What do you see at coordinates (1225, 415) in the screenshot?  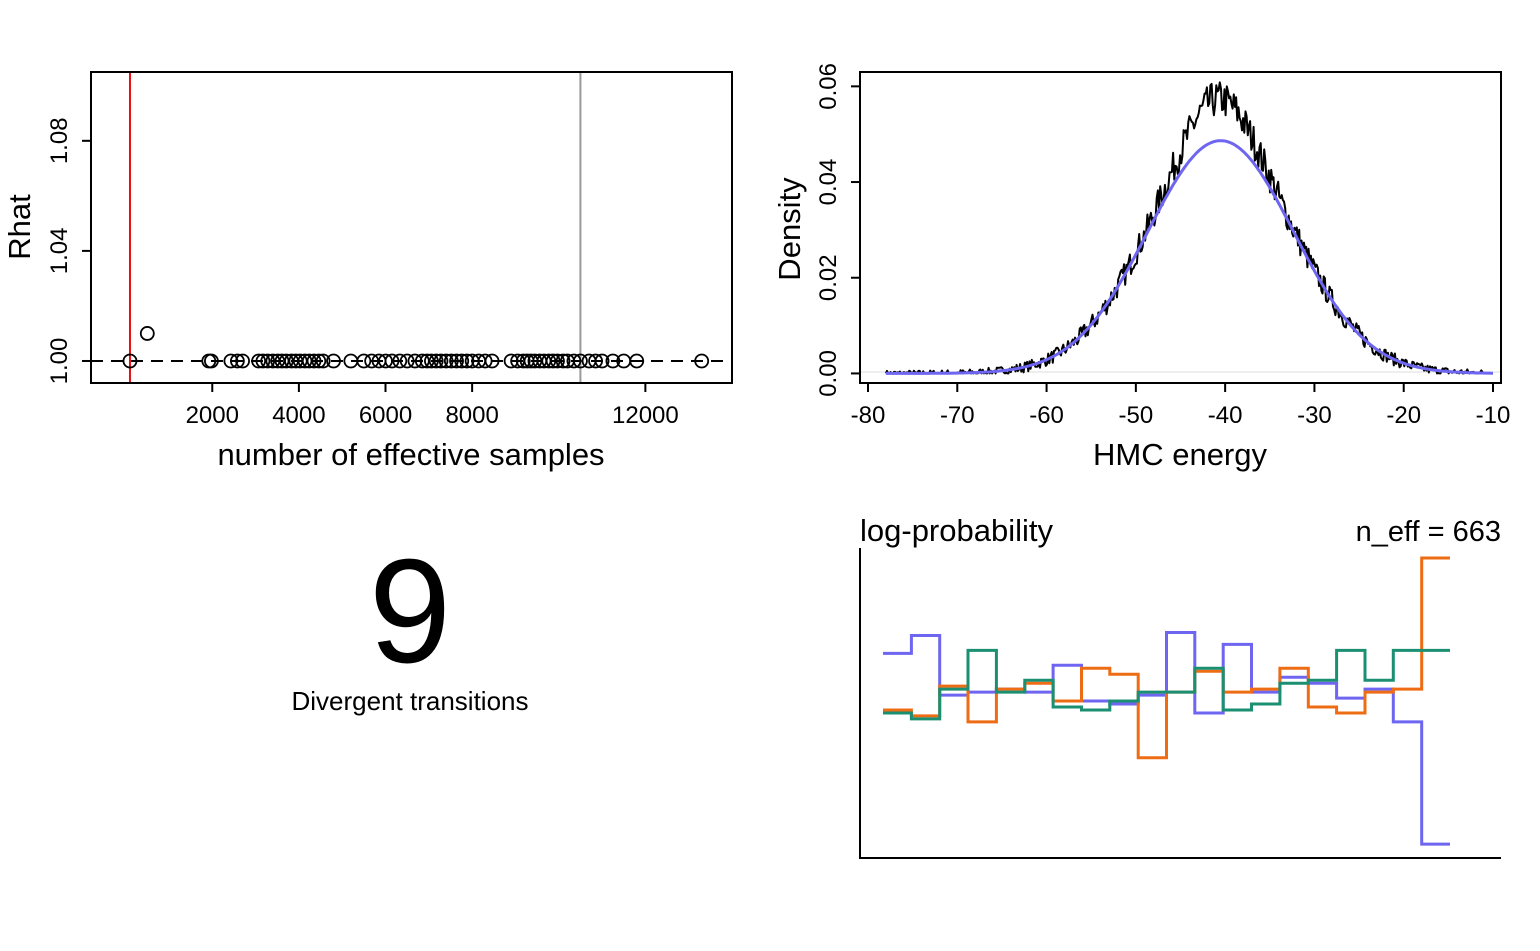 I see `energy-x-tick-label: -40` at bounding box center [1225, 415].